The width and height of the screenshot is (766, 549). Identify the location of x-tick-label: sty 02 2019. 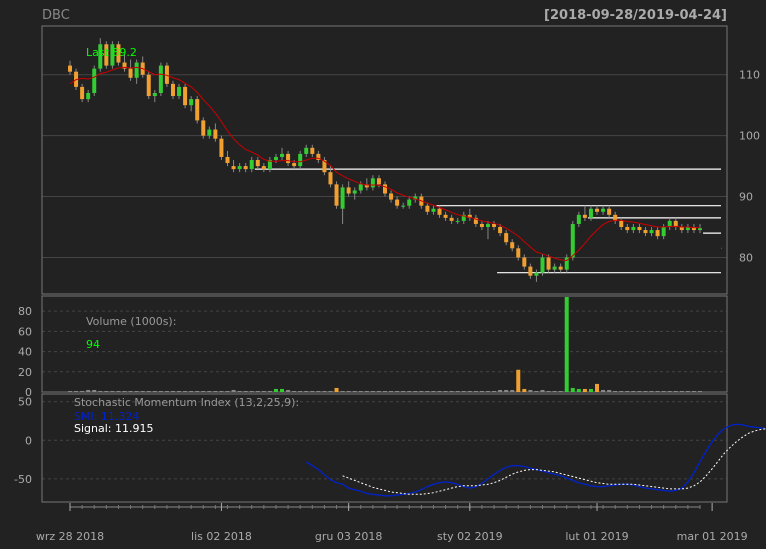
(470, 536).